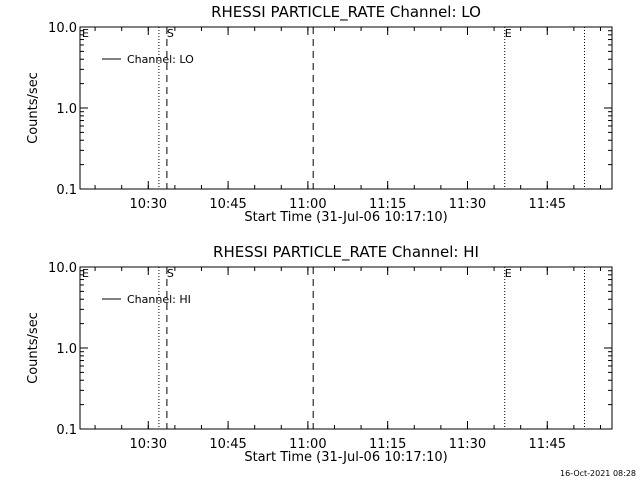 This screenshot has height=480, width=640. I want to click on legend-entry: Channel: LO, so click(160, 59).